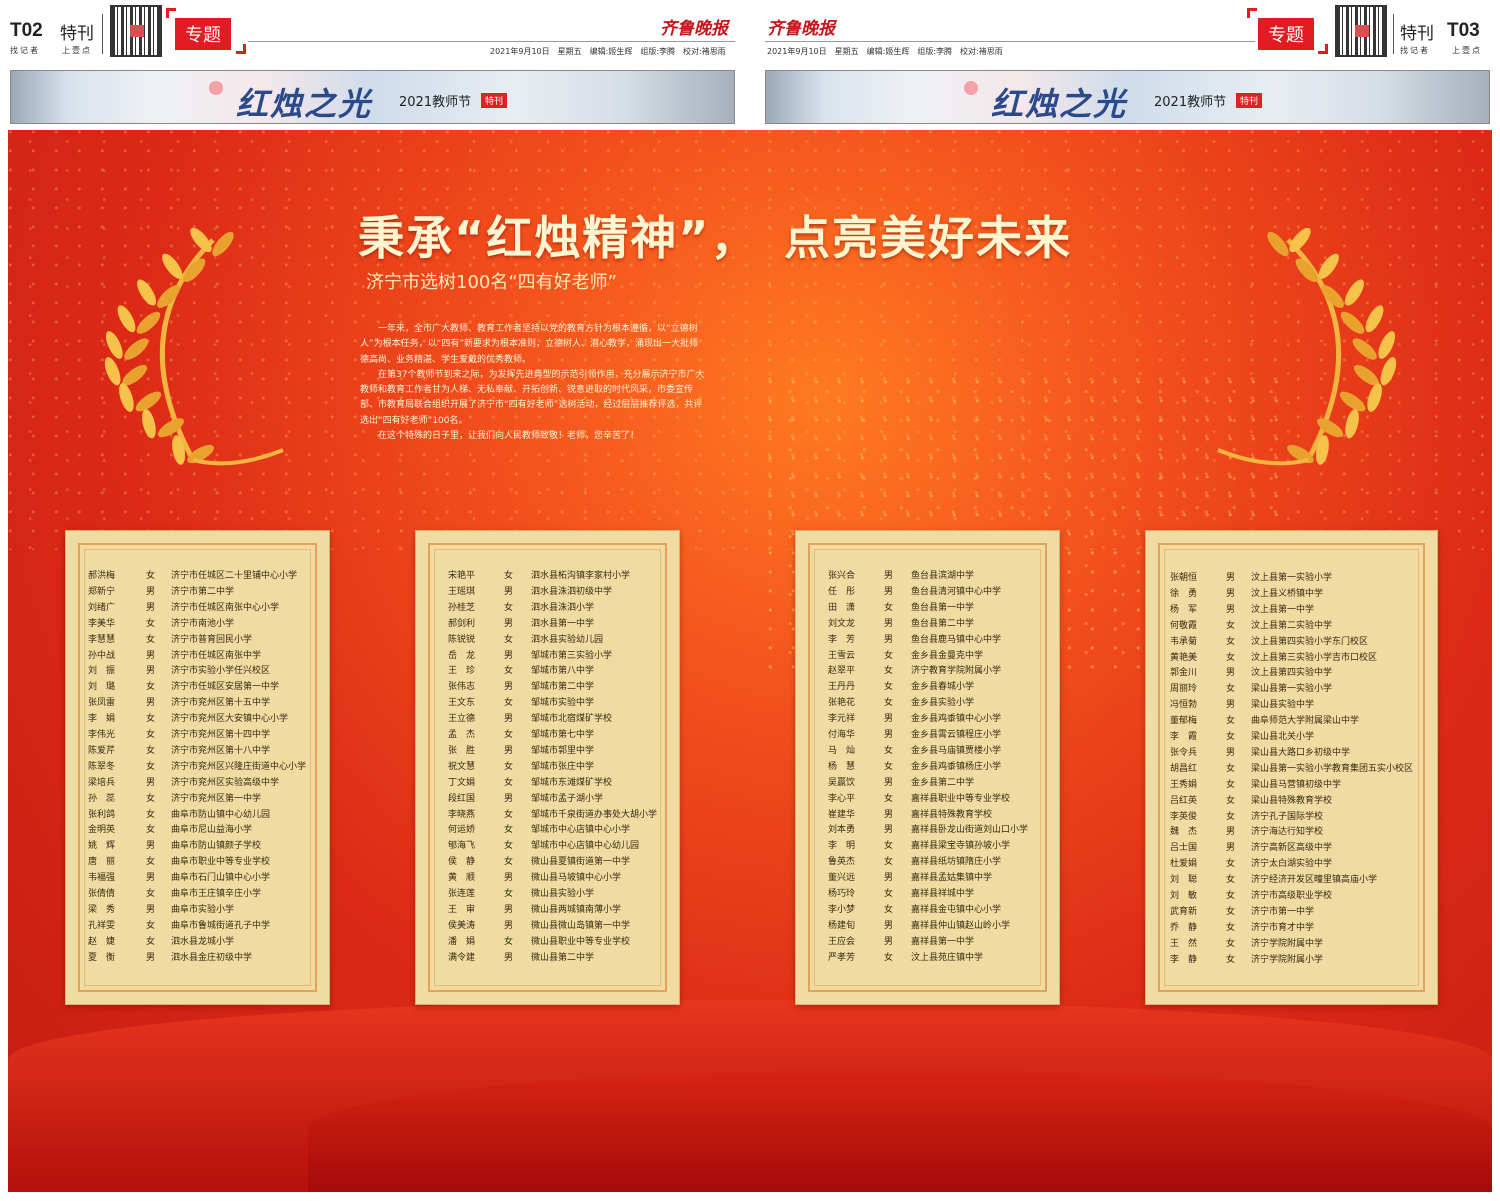  What do you see at coordinates (492, 282) in the screenshot?
I see `poster-subtitle: 济宁市选树100名“四有好老师”` at bounding box center [492, 282].